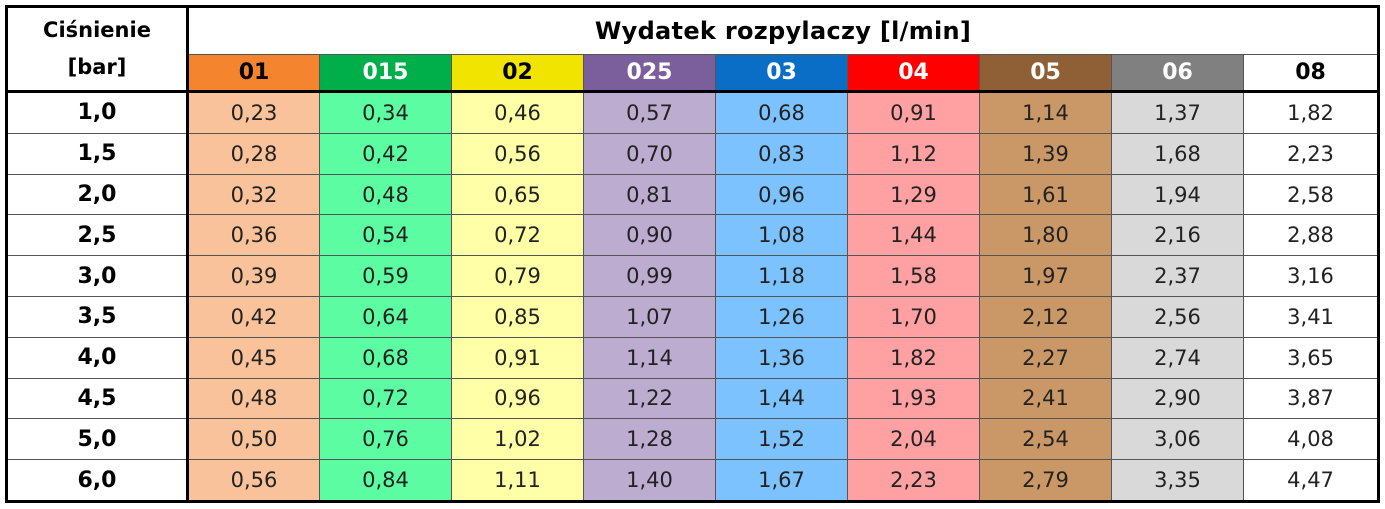  What do you see at coordinates (693, 357) in the screenshot?
I see `table-row: 4,0 0,45 0,68 0,91 1,14 1,36 1,82 2,27 2,74 3,65` at bounding box center [693, 357].